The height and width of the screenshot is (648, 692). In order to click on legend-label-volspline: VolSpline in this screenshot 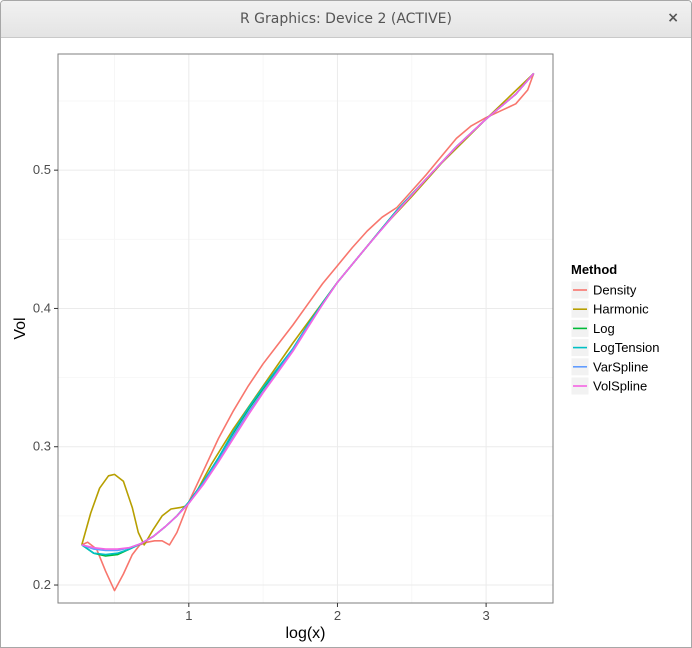, I will do `click(620, 386)`.